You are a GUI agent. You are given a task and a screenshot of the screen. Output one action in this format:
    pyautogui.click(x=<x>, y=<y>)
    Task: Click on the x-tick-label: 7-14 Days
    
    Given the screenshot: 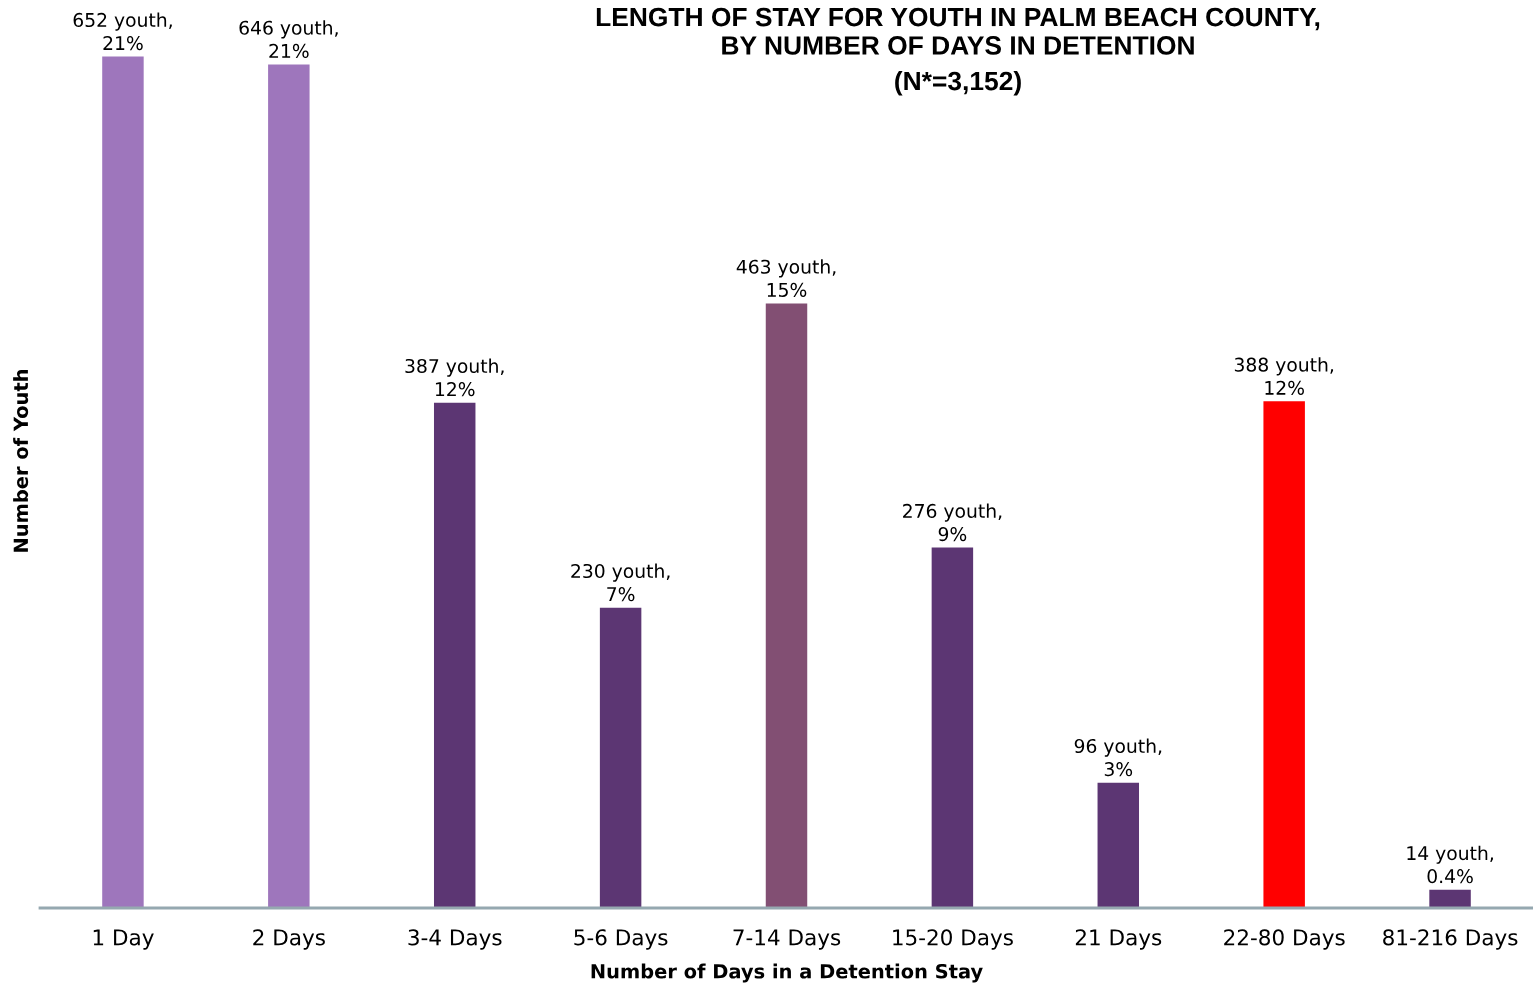 What is the action you would take?
    pyautogui.click(x=787, y=939)
    